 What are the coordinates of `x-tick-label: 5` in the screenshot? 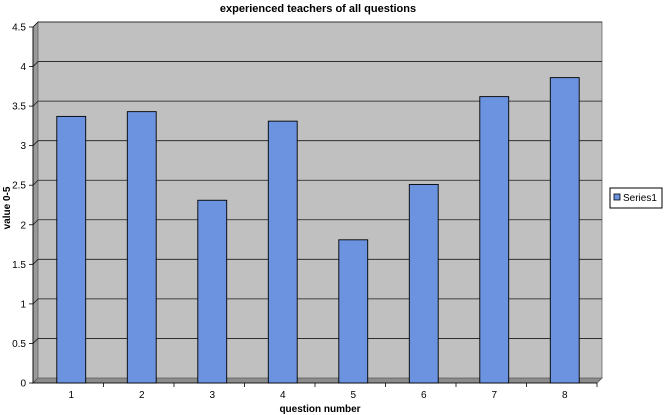 It's located at (353, 395).